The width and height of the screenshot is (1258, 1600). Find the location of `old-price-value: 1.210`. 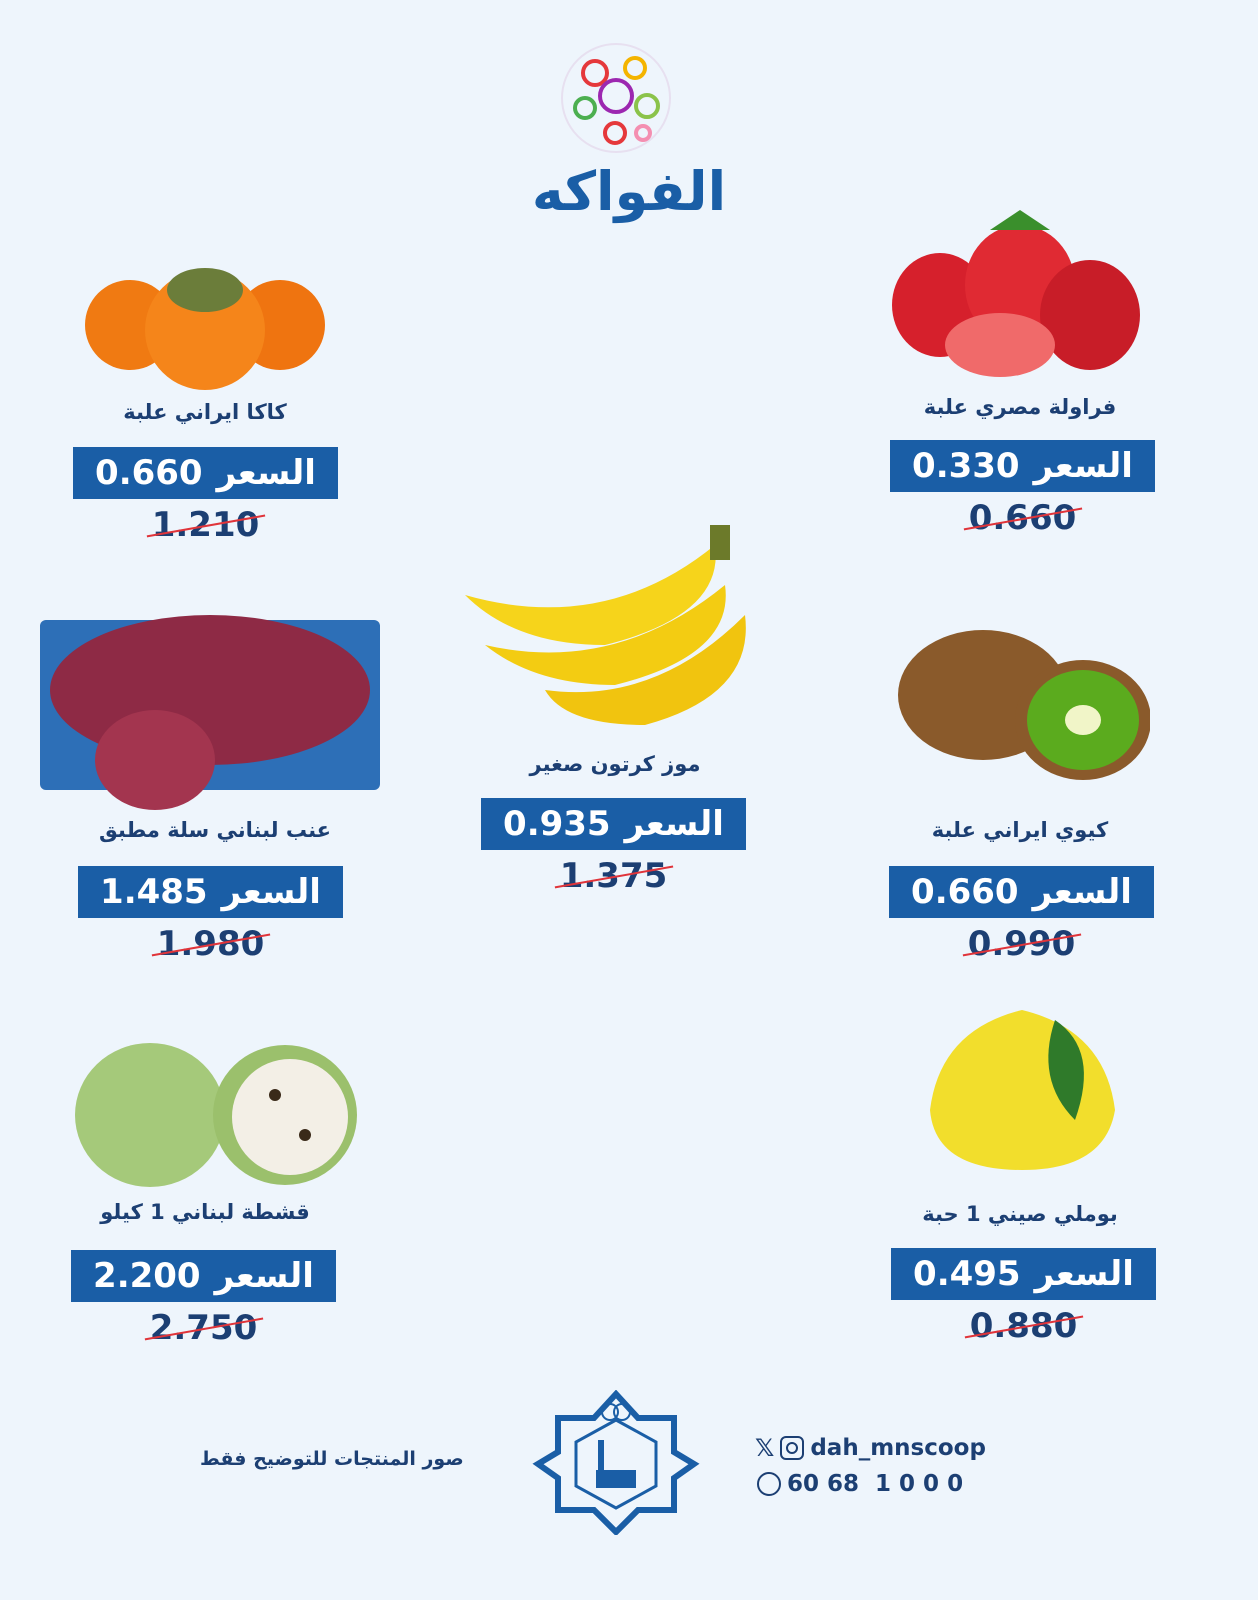

old-price-value: 1.210 is located at coordinates (205, 525).